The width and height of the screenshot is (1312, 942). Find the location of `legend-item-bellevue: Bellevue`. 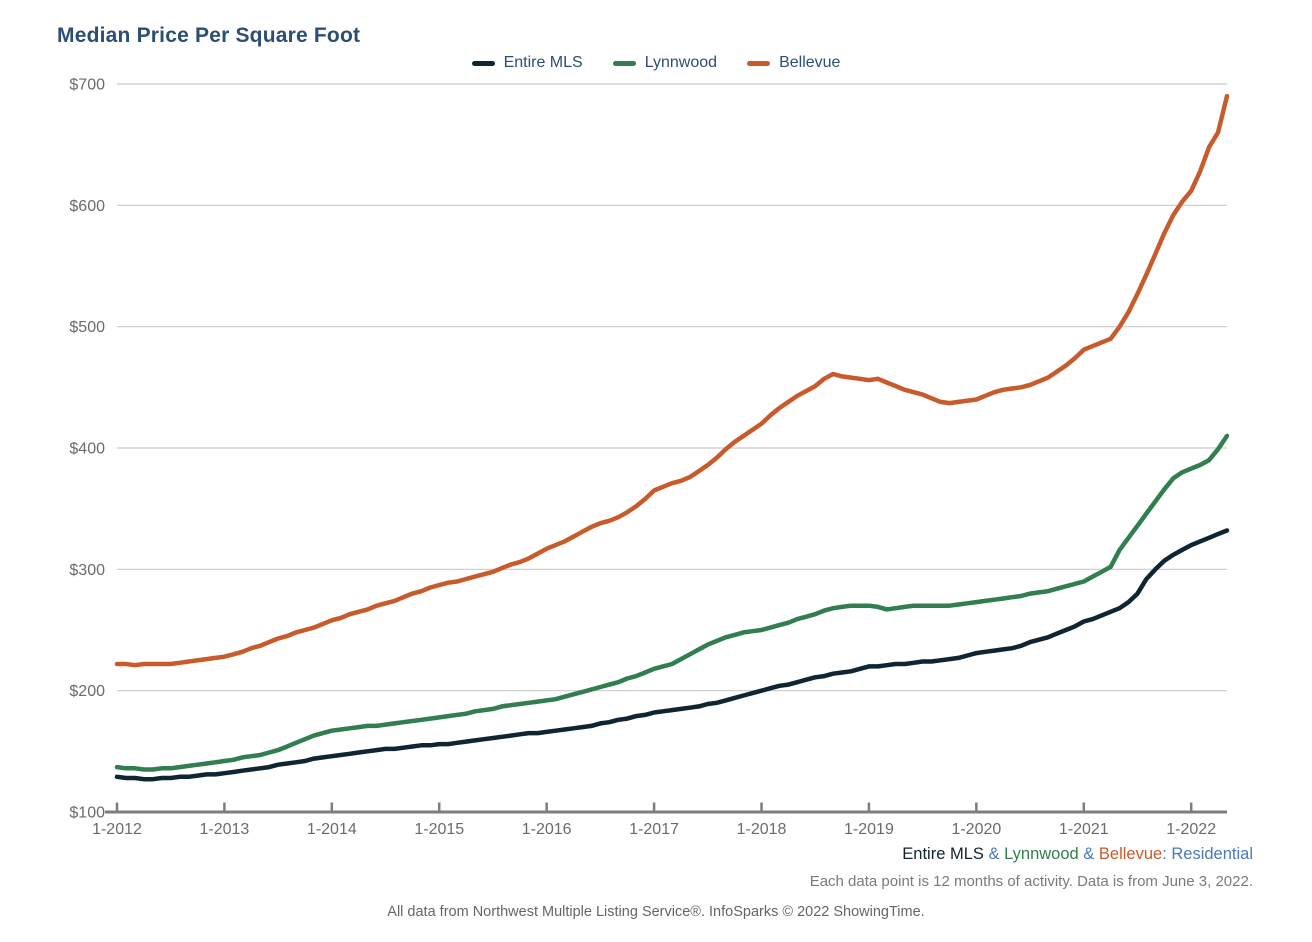

legend-item-bellevue: Bellevue is located at coordinates (793, 63).